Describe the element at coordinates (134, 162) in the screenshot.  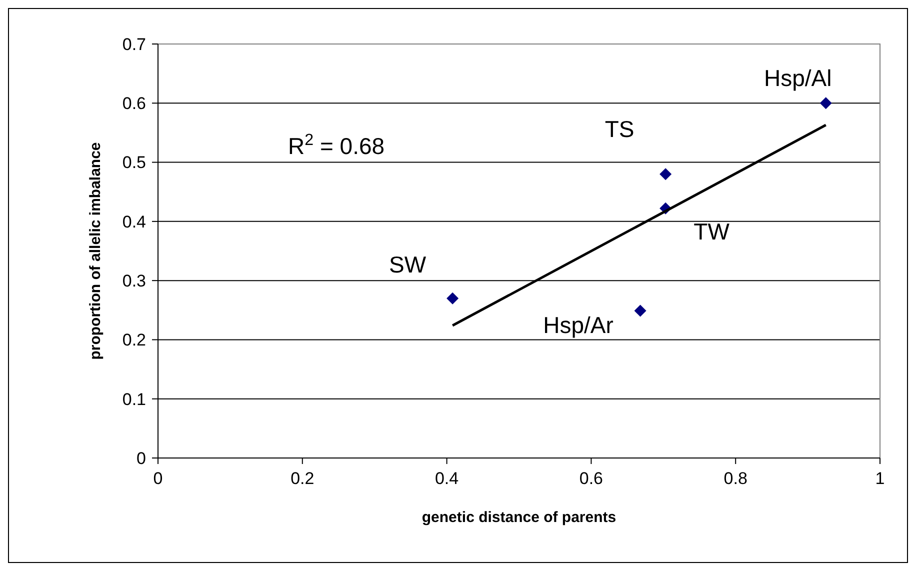
I see `y-tick-label: 0.5` at that location.